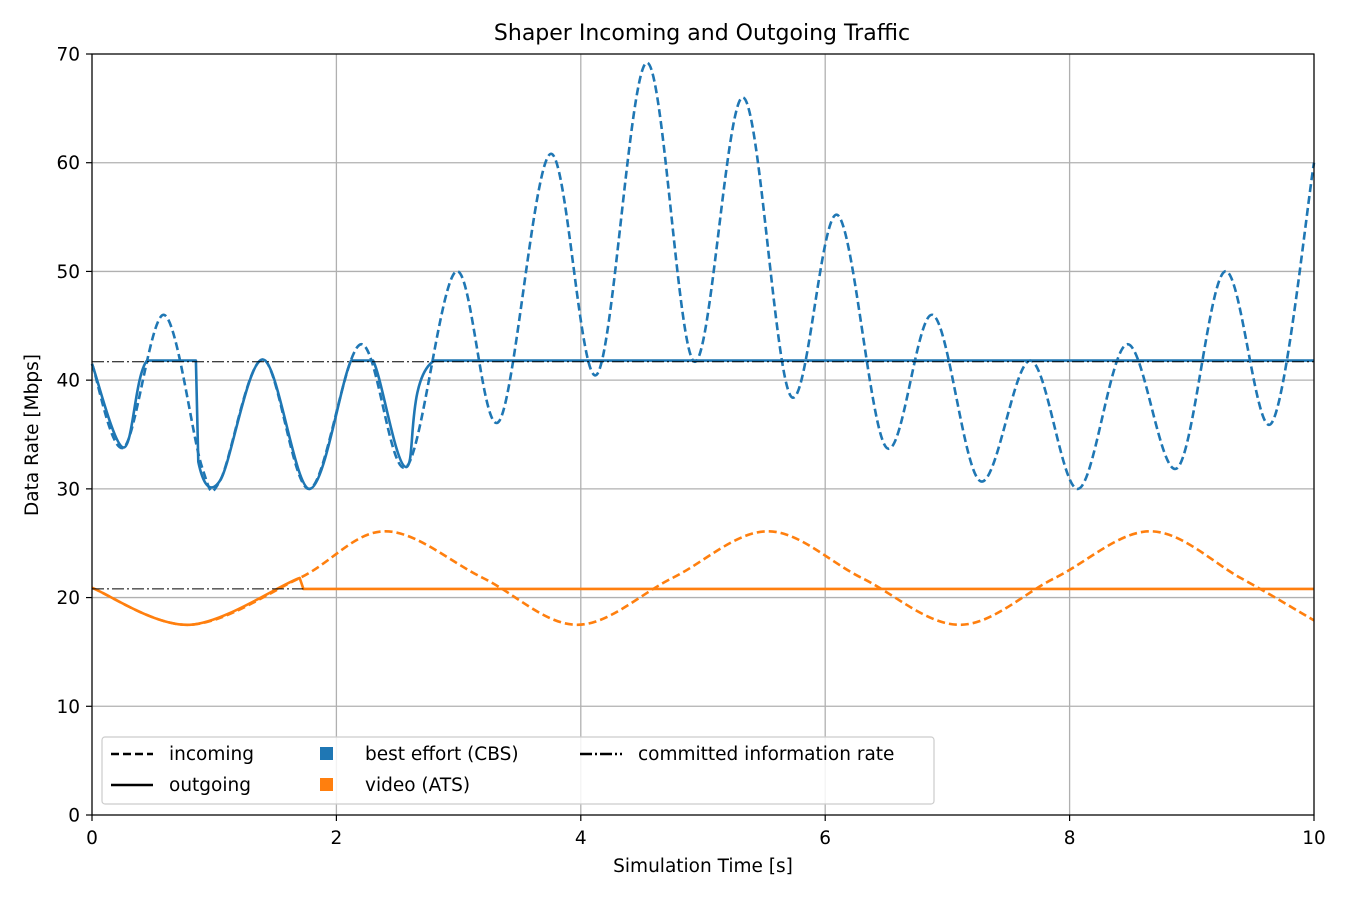 The image size is (1350, 900). Describe the element at coordinates (68, 489) in the screenshot. I see `y-tick-label: 30` at that location.